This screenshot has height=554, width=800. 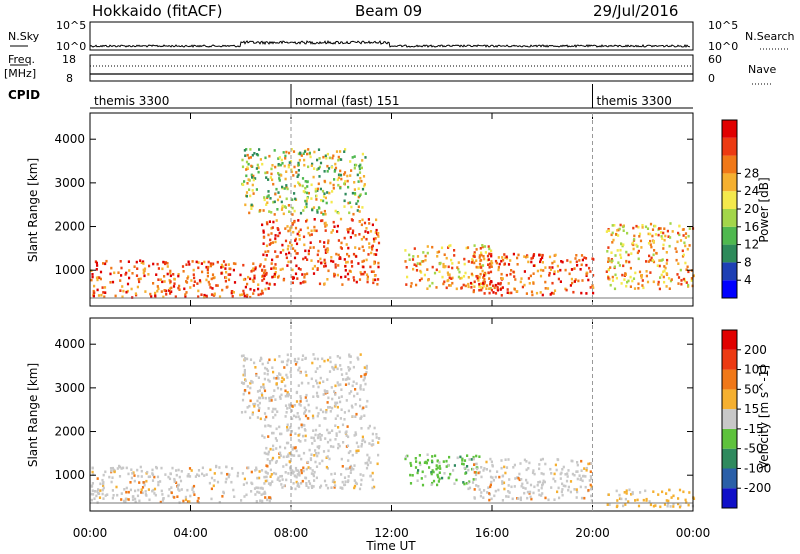 I want to click on cpid-segment-label: themis 3300, so click(x=634, y=101).